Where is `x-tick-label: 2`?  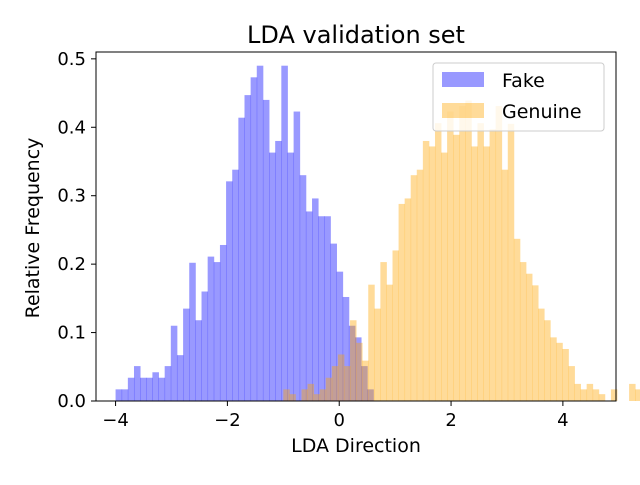
x-tick-label: 2 is located at coordinates (450, 420).